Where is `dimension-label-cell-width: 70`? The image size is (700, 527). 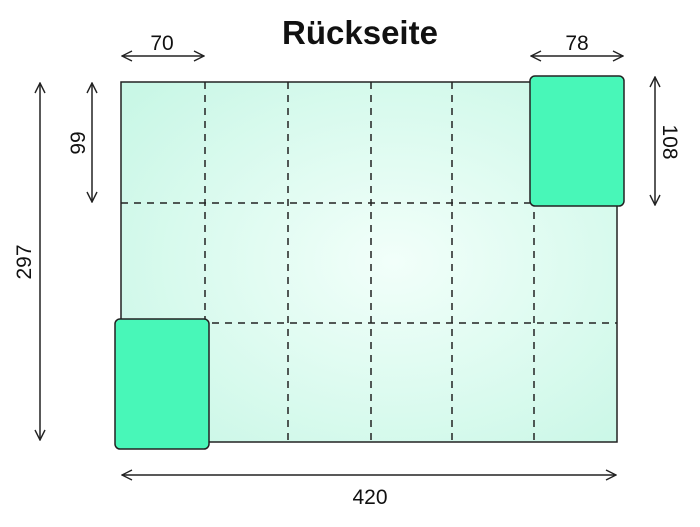 dimension-label-cell-width: 70 is located at coordinates (161, 43).